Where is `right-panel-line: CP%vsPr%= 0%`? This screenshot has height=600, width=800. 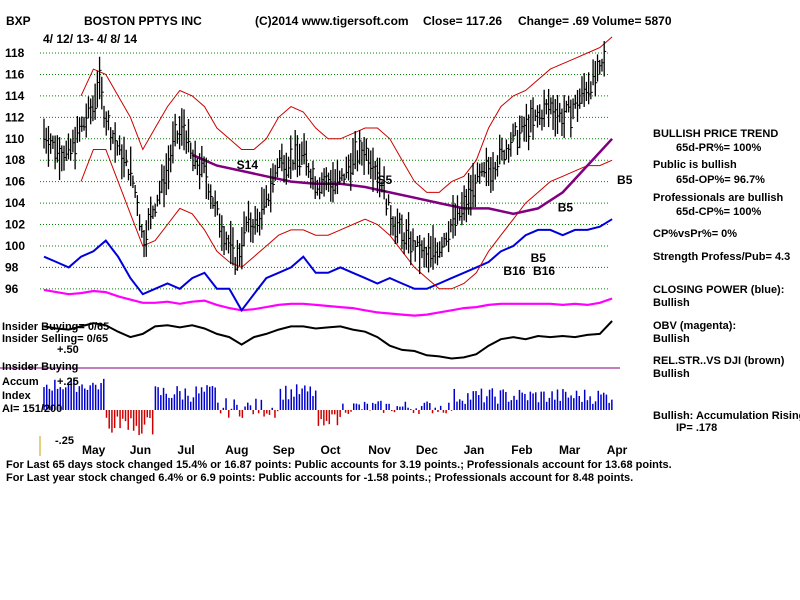 right-panel-line: CP%vsPr%= 0% is located at coordinates (695, 234).